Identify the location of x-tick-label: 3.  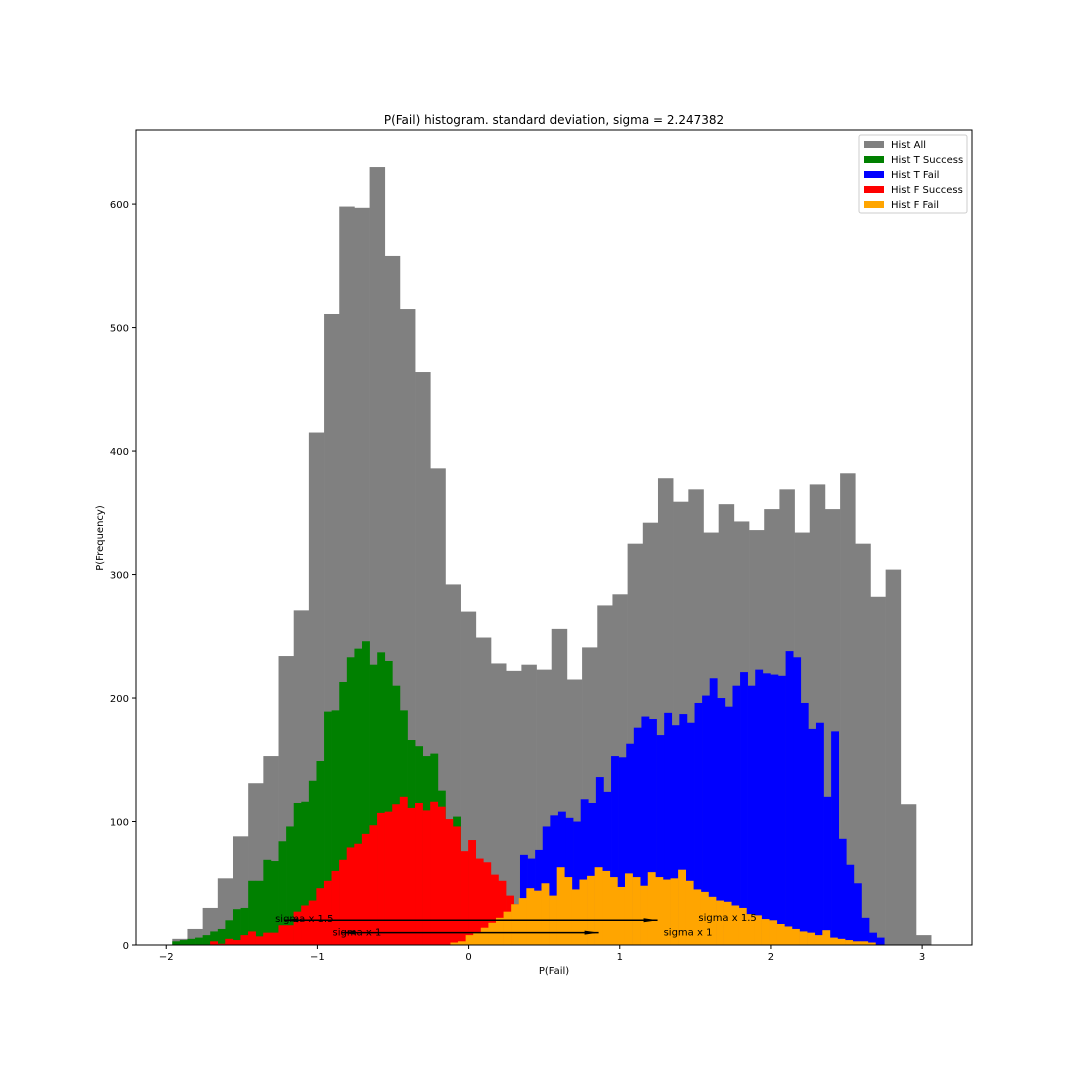
(922, 957).